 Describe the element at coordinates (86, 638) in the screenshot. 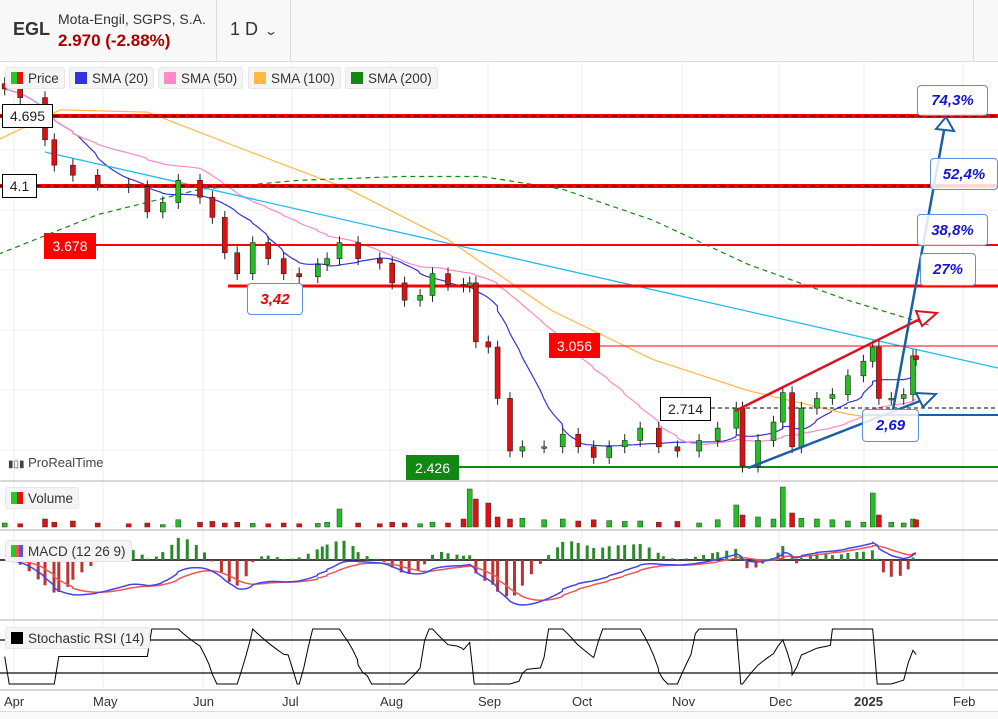

I see `legend-label: Stochastic RSI (14)` at that location.